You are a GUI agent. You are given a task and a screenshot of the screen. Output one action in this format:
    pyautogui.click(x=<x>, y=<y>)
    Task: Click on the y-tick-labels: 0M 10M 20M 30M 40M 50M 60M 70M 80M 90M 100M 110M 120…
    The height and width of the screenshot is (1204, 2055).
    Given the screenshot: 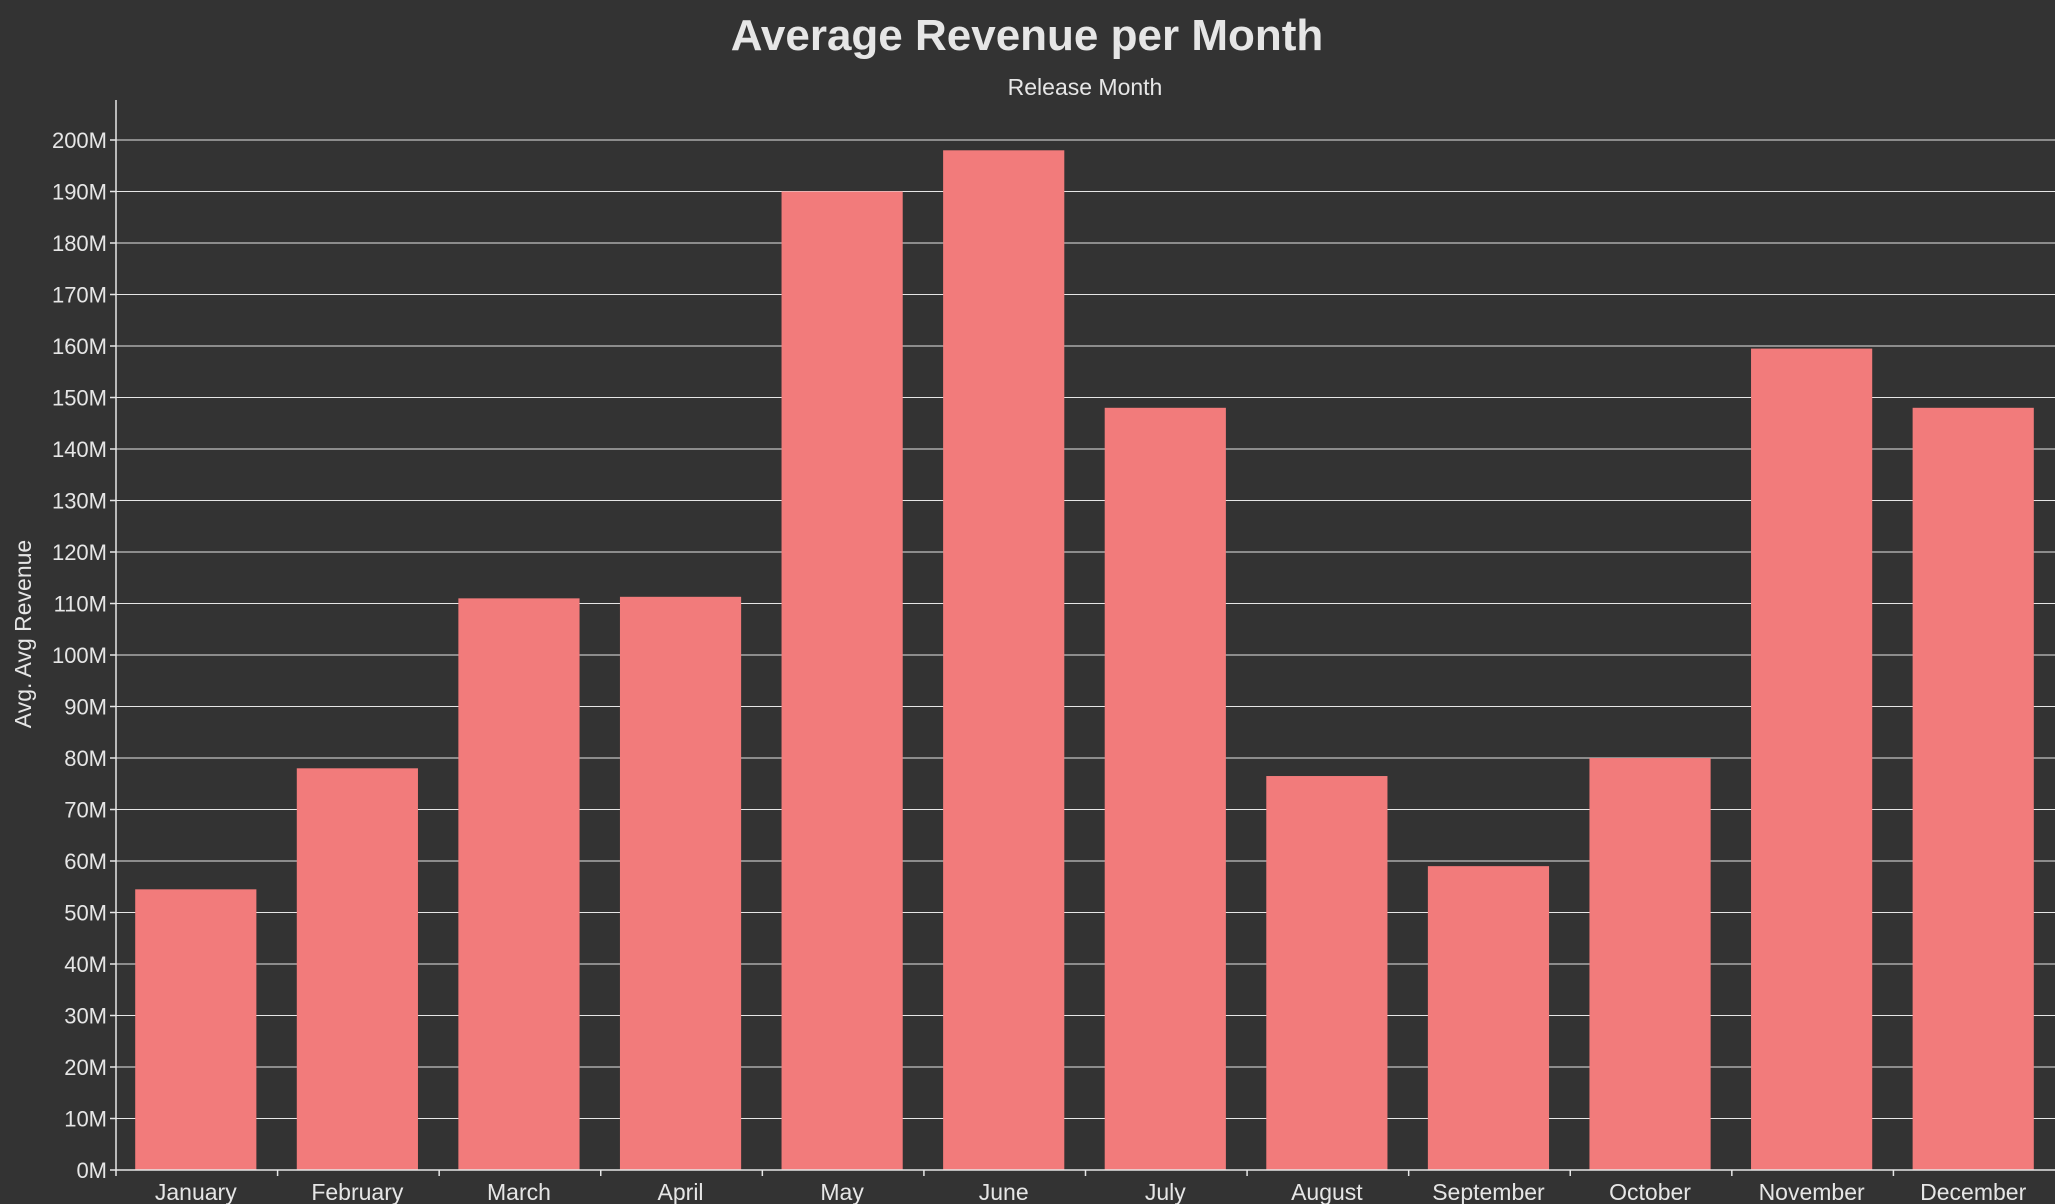 What is the action you would take?
    pyautogui.click(x=84, y=655)
    